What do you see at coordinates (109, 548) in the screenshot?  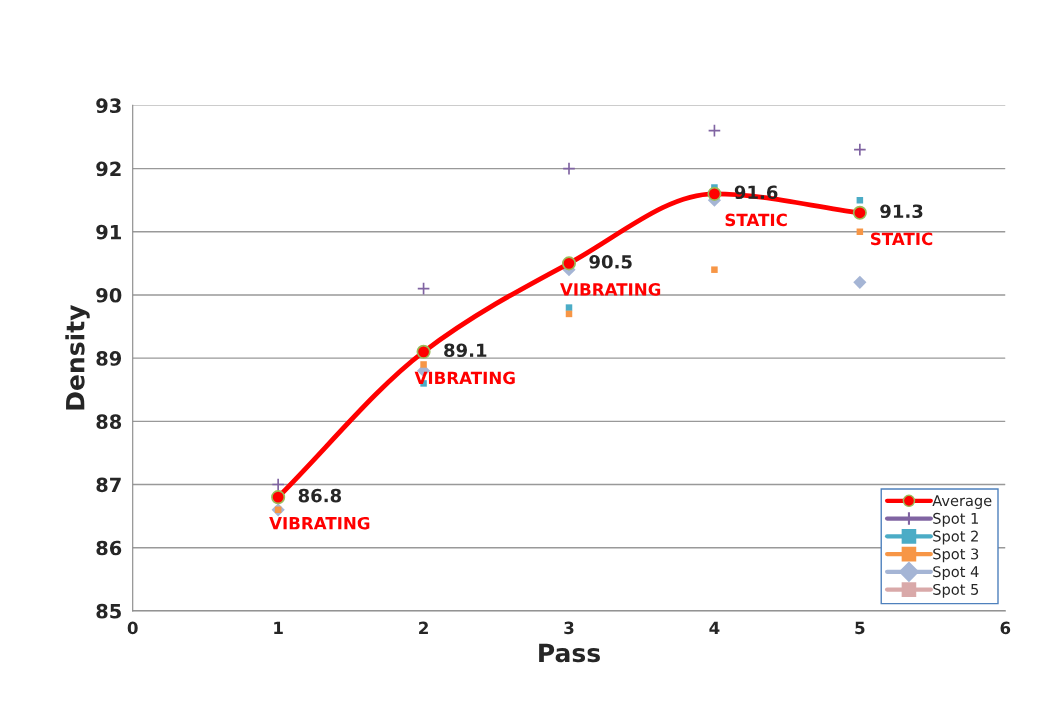 I see `y-tick-label: 86` at bounding box center [109, 548].